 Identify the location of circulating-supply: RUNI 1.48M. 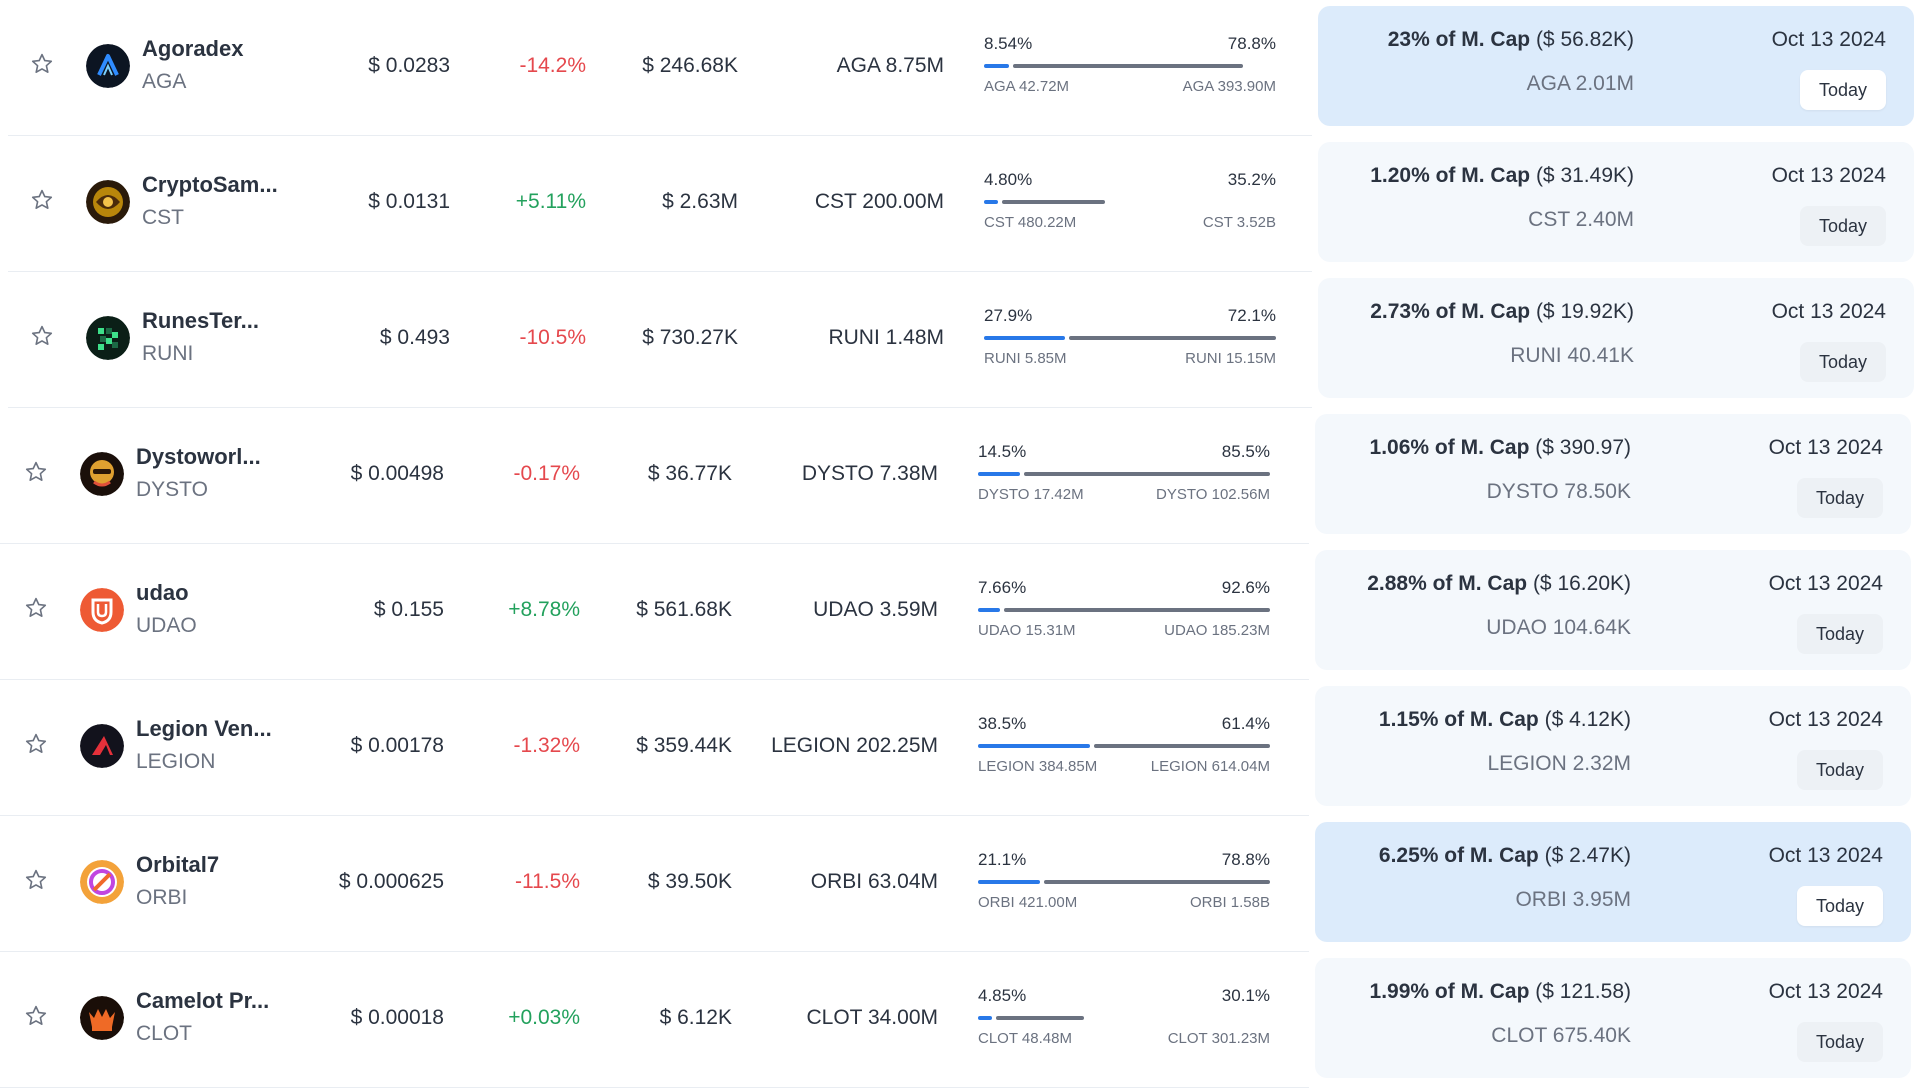
(886, 337).